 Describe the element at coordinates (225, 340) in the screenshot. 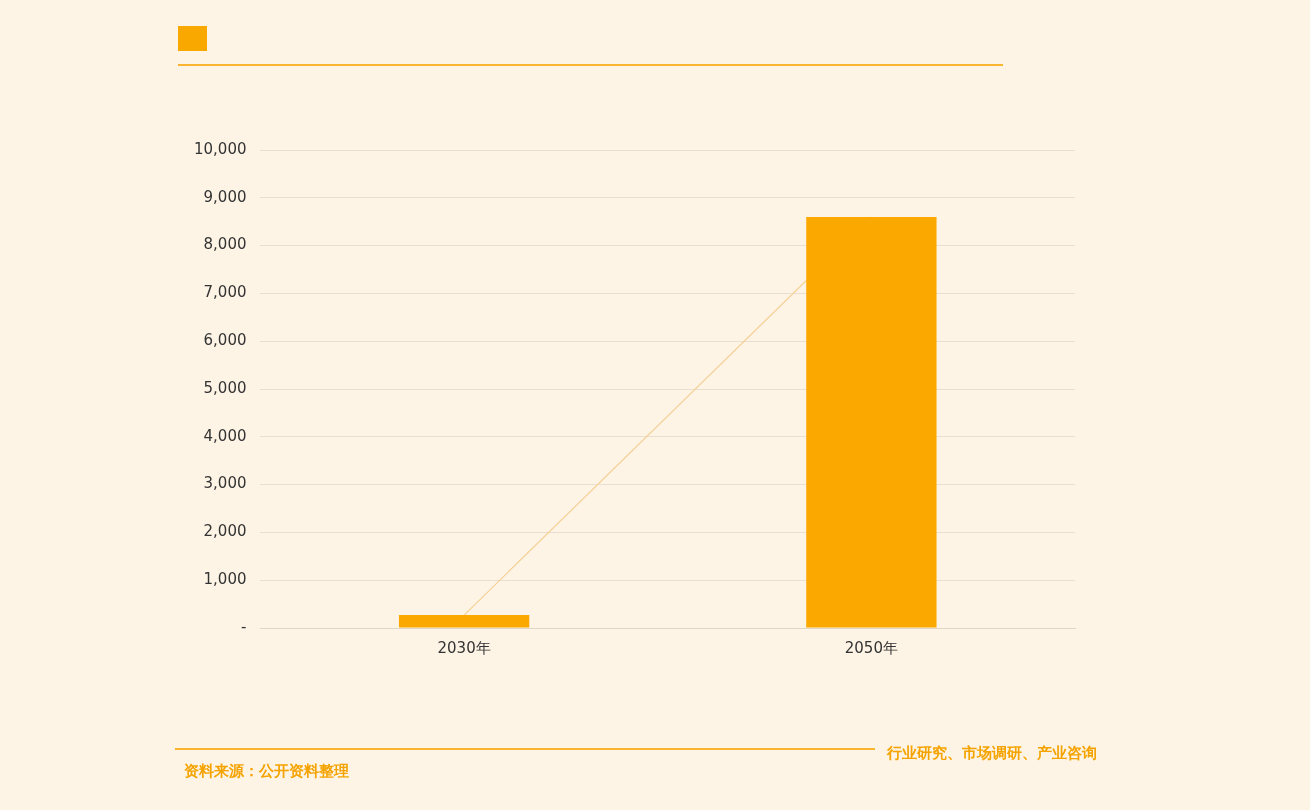

I see `y-tick-label: 6,000` at that location.